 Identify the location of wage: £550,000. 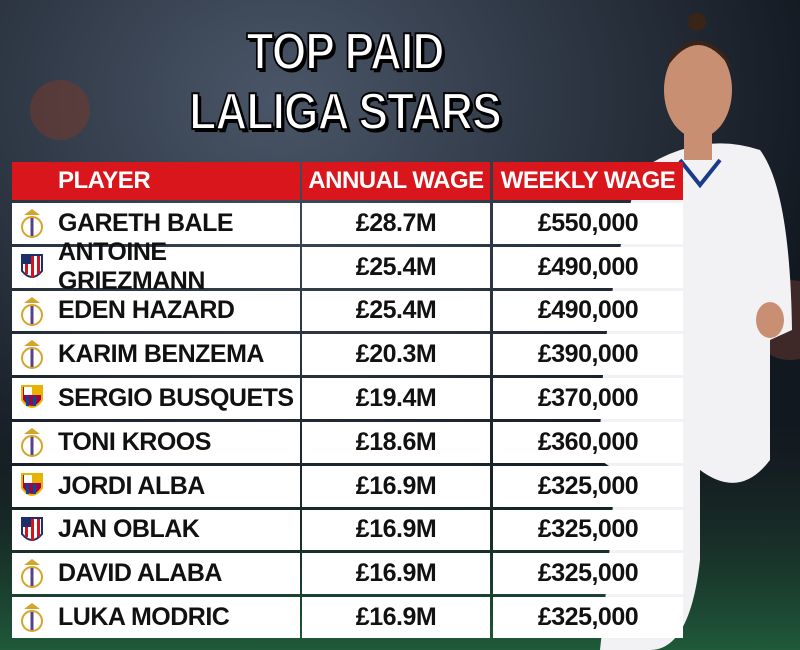
(588, 223).